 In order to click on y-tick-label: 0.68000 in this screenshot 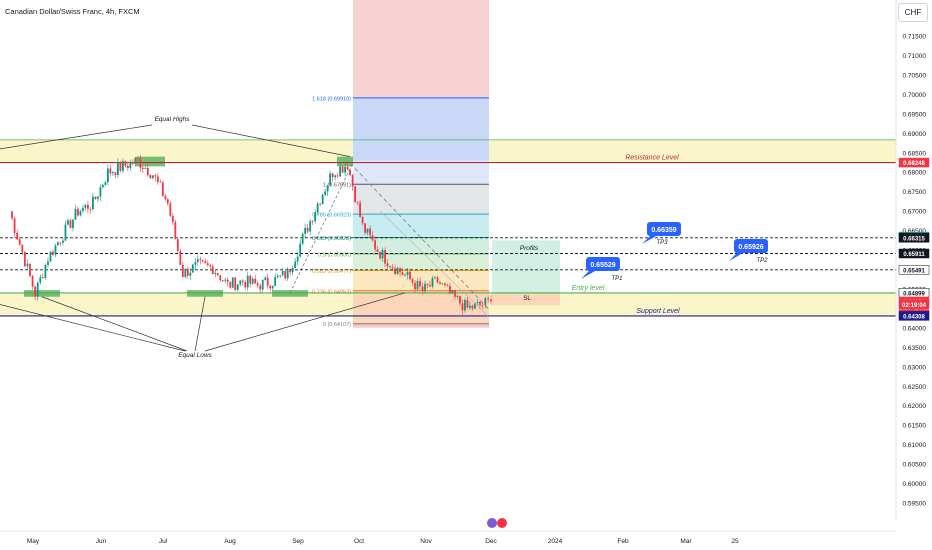, I will do `click(915, 173)`.